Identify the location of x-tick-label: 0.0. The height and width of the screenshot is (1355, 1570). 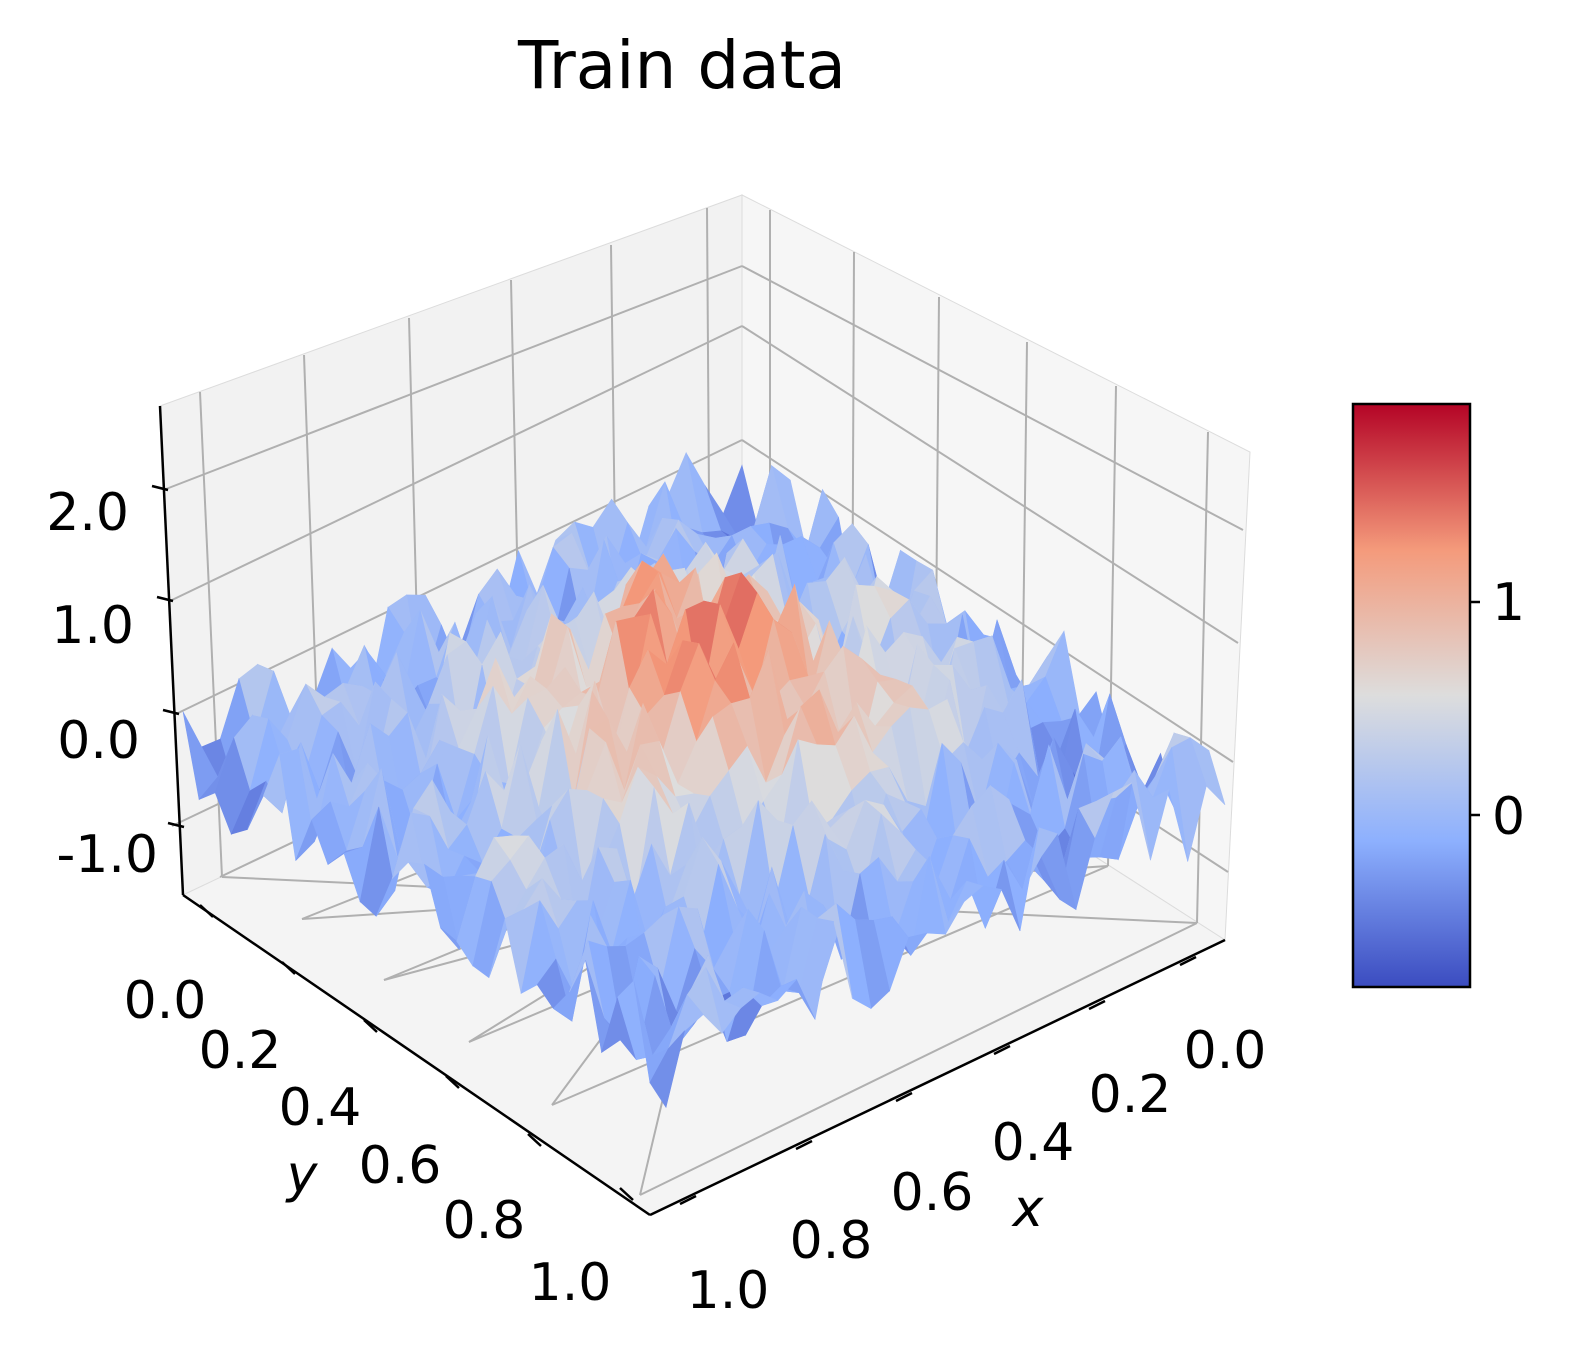
(1225, 1051).